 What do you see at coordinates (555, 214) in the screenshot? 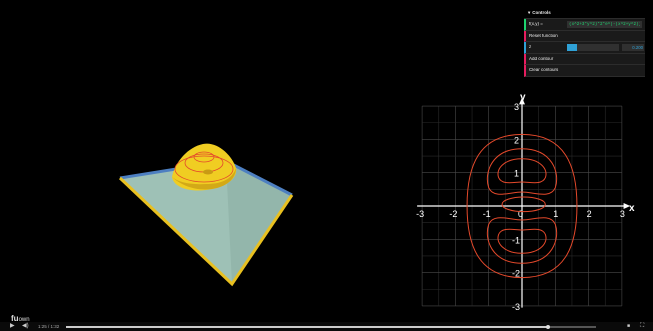
I see `x-tick-label: 1` at bounding box center [555, 214].